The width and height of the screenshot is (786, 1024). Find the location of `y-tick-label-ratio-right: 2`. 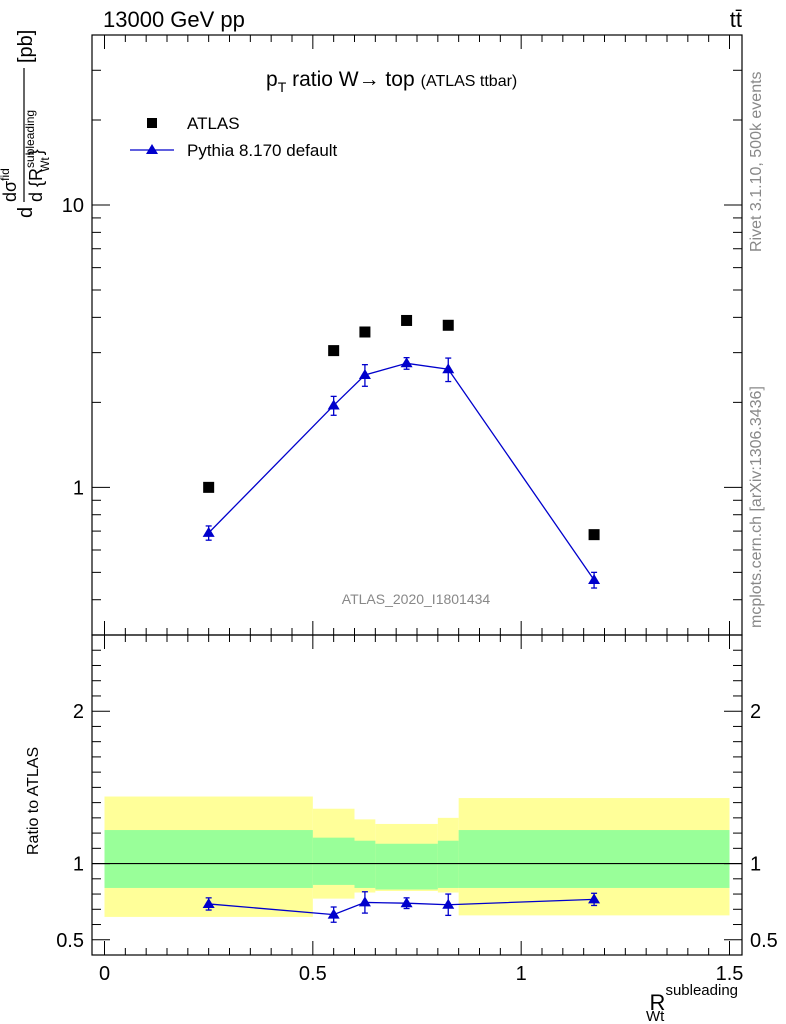

y-tick-label-ratio-right: 2 is located at coordinates (755, 712).